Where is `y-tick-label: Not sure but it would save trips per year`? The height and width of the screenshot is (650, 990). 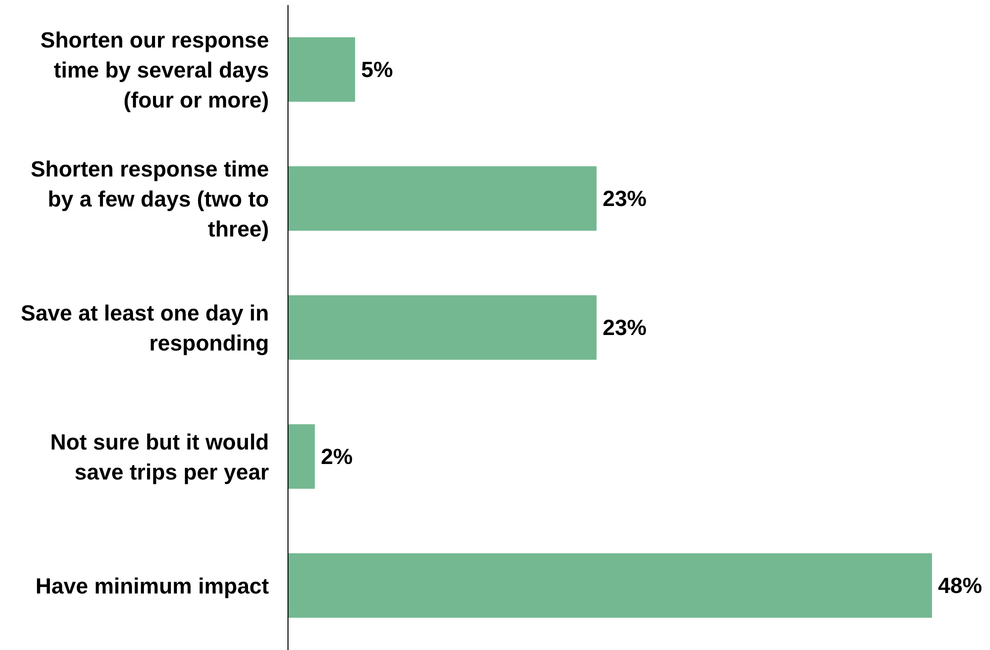 y-tick-label: Not sure but it would save trips per year is located at coordinates (160, 456).